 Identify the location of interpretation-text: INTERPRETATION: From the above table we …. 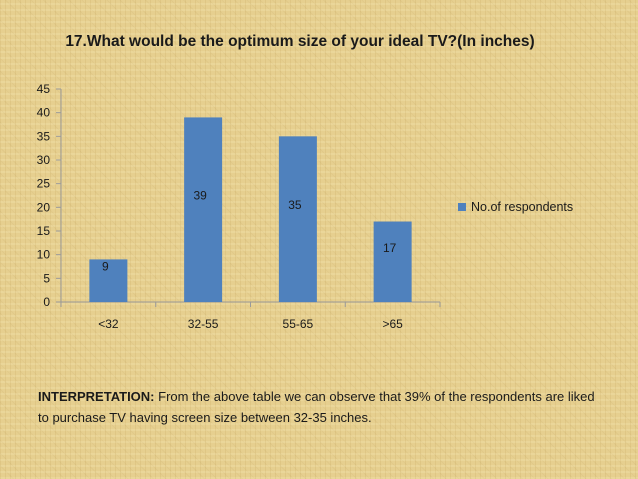
(323, 407).